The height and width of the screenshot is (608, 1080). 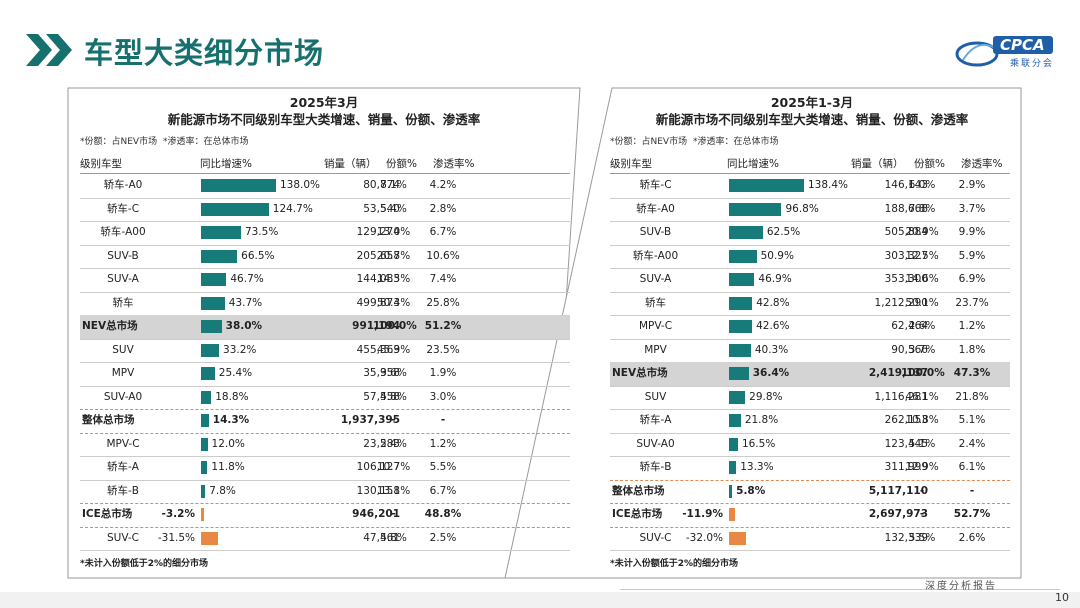 What do you see at coordinates (901, 302) in the screenshot?
I see `sales-value: 1,212,290` at bounding box center [901, 302].